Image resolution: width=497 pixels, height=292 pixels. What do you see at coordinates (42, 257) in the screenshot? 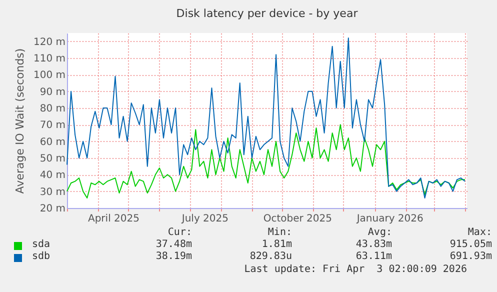
I see `legend-label: sdb` at bounding box center [42, 257].